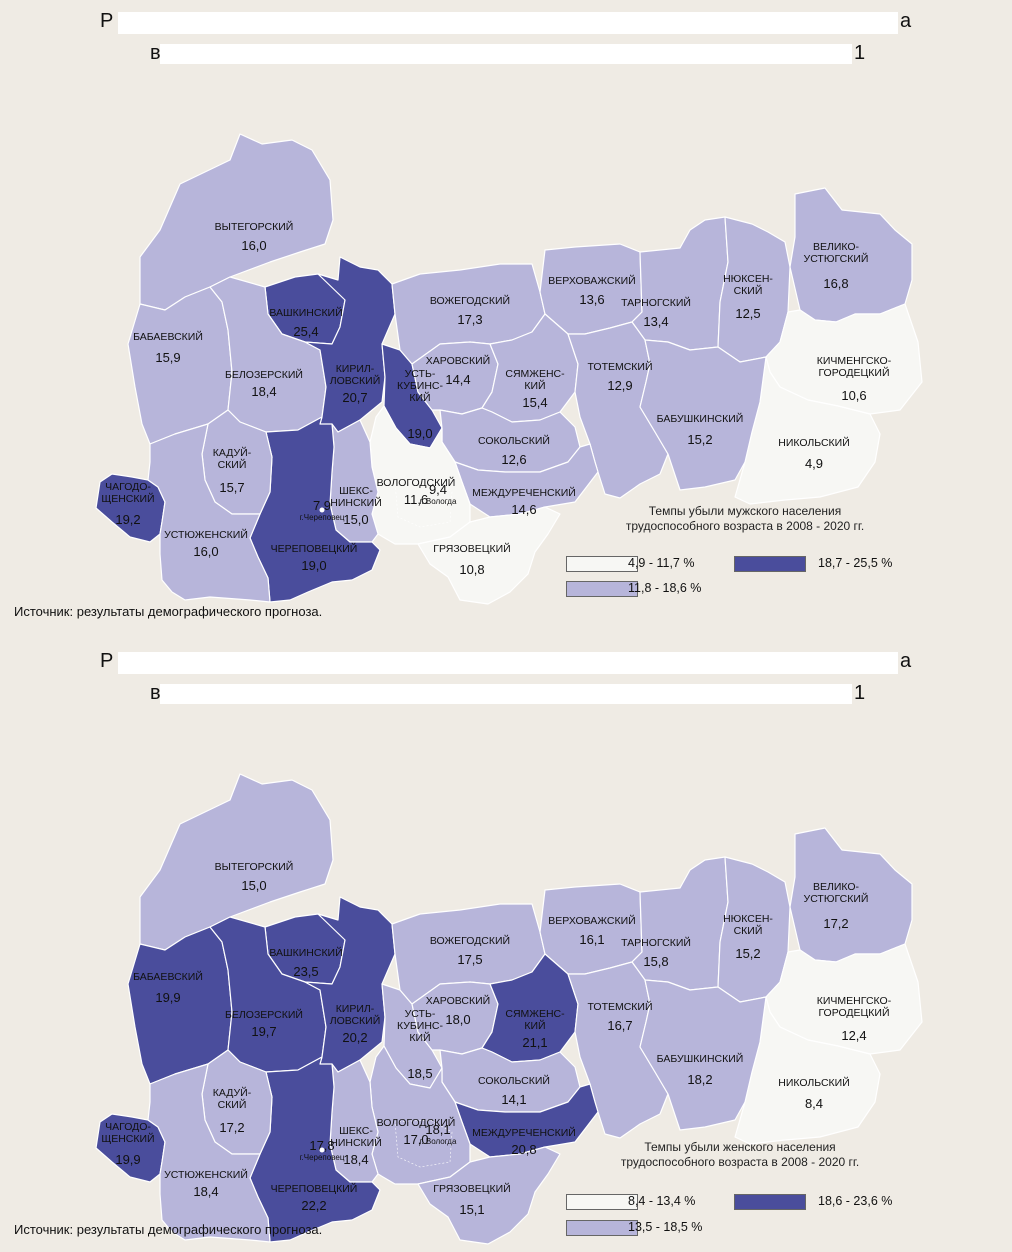 The width and height of the screenshot is (1012, 1252). Describe the element at coordinates (740, 1147) in the screenshot. I see `legend-title-line1: Темпы убыли женского населения` at that location.